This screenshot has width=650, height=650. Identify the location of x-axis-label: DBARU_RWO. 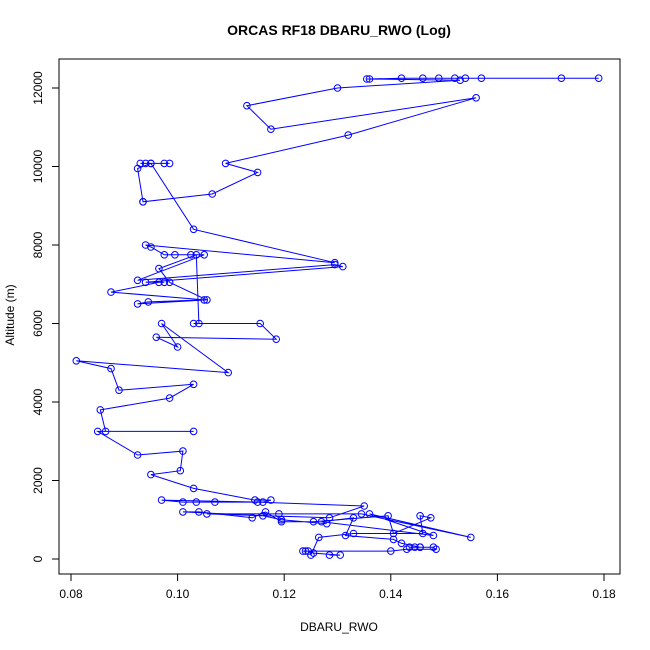
(339, 627).